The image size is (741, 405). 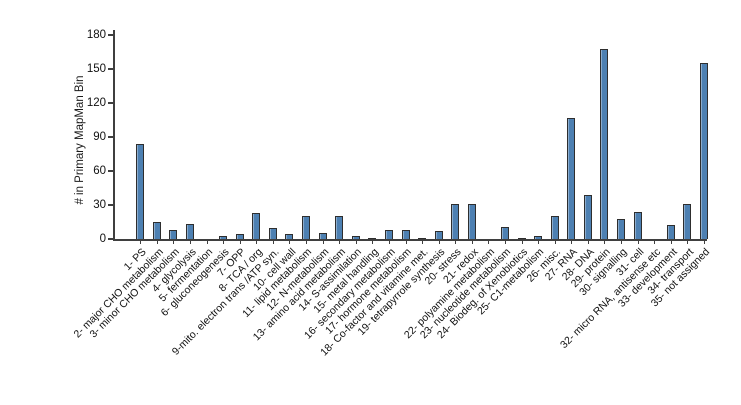 I want to click on bar-column: 13- amino acid metabolism, so click(x=299, y=186).